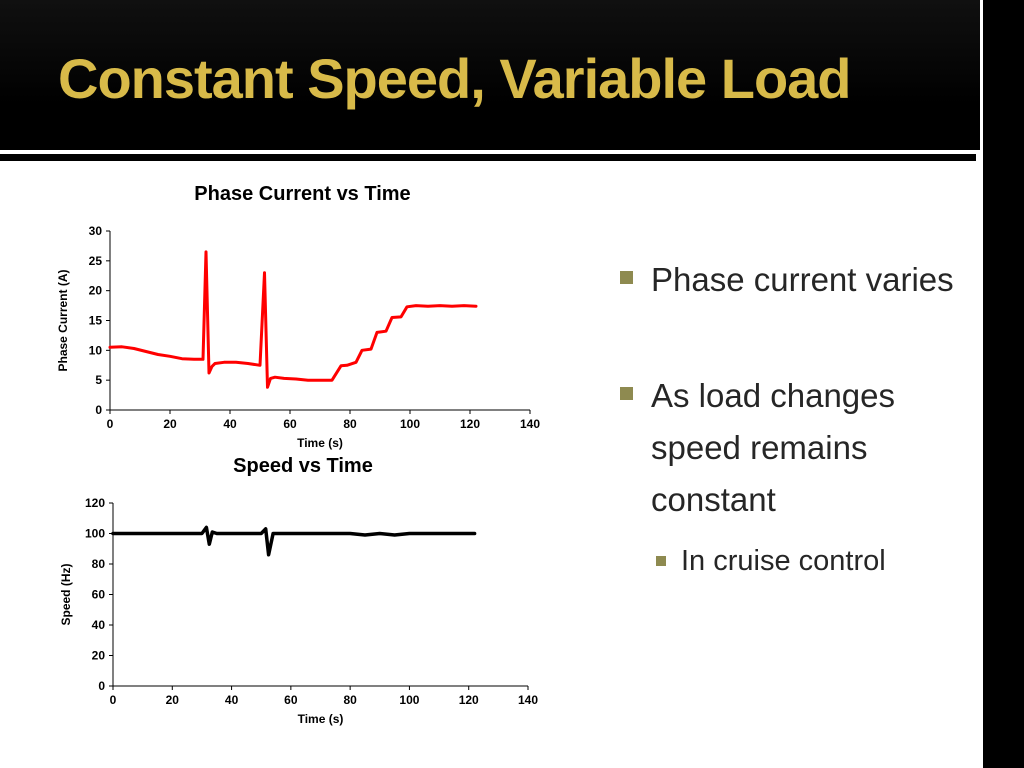  I want to click on svg-text: 15, so click(96, 321).